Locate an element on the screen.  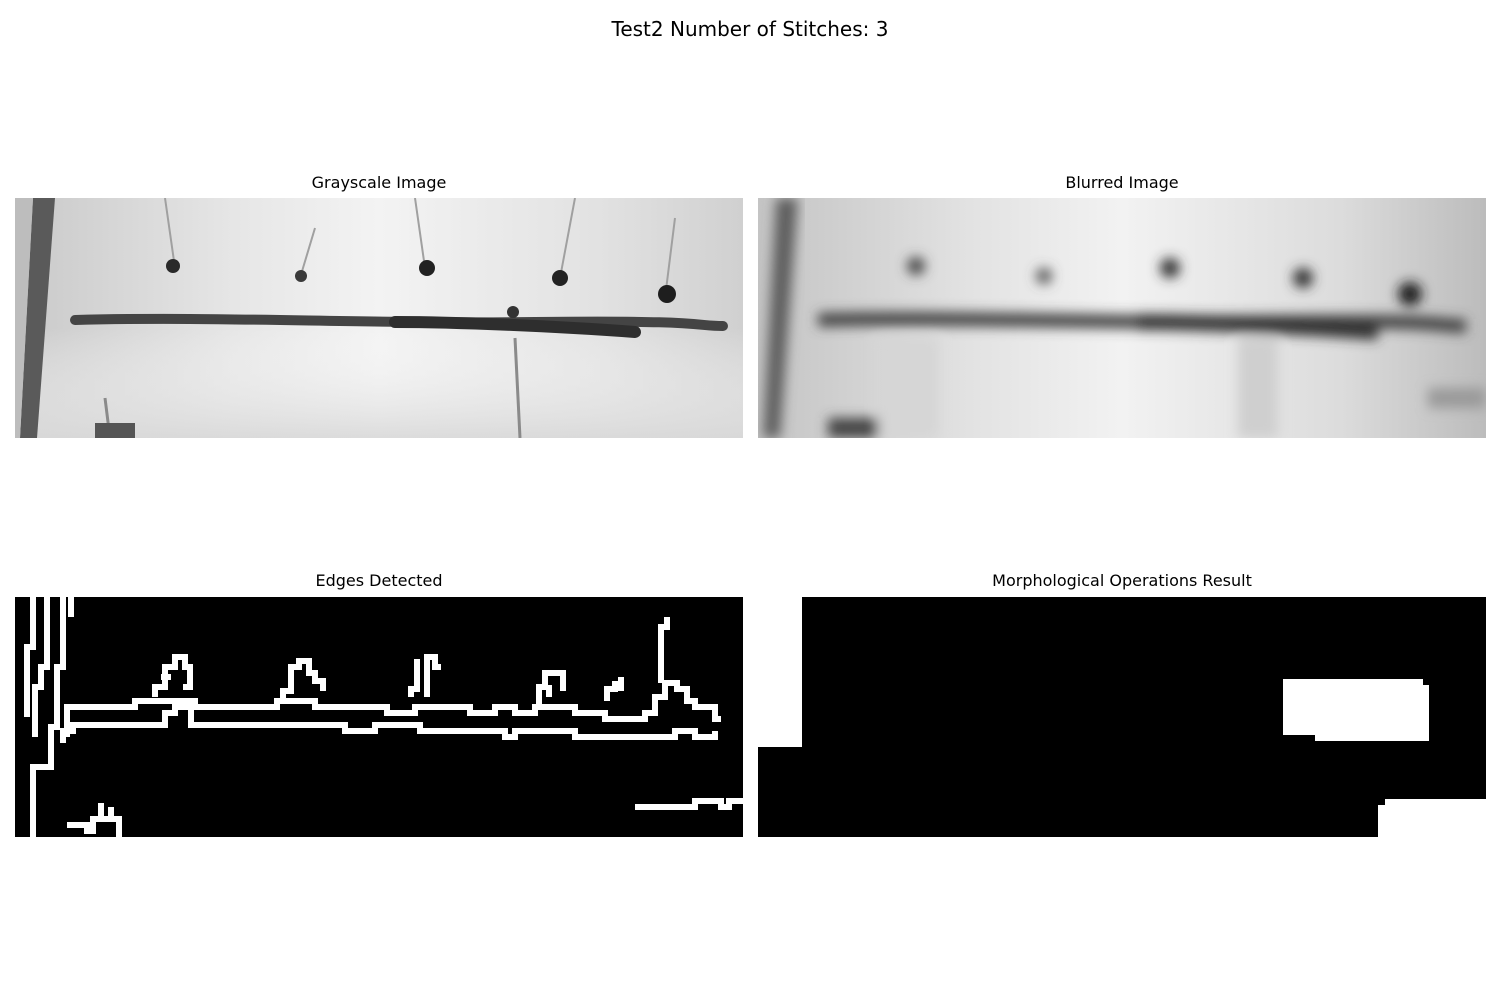
blurred-image is located at coordinates (1122, 318).